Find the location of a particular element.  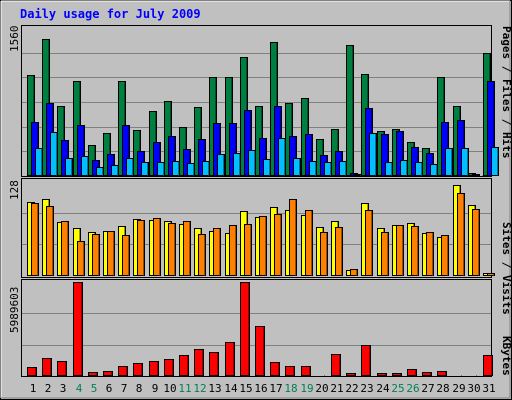

x-tick-label-day-30: 30 is located at coordinates (473, 388).